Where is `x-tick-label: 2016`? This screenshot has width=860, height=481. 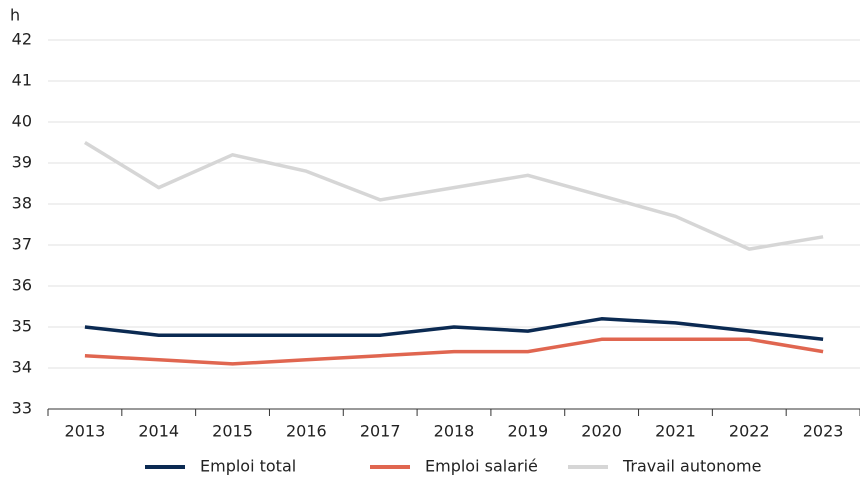
x-tick-label: 2016 is located at coordinates (306, 431).